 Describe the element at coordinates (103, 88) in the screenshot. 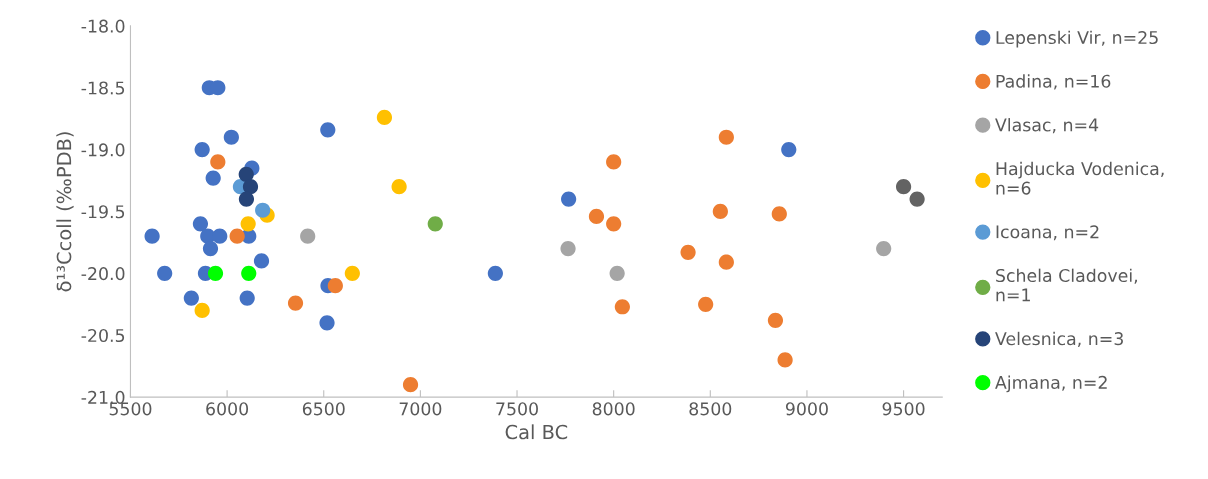

I see `y-tick-label: -18.5` at that location.